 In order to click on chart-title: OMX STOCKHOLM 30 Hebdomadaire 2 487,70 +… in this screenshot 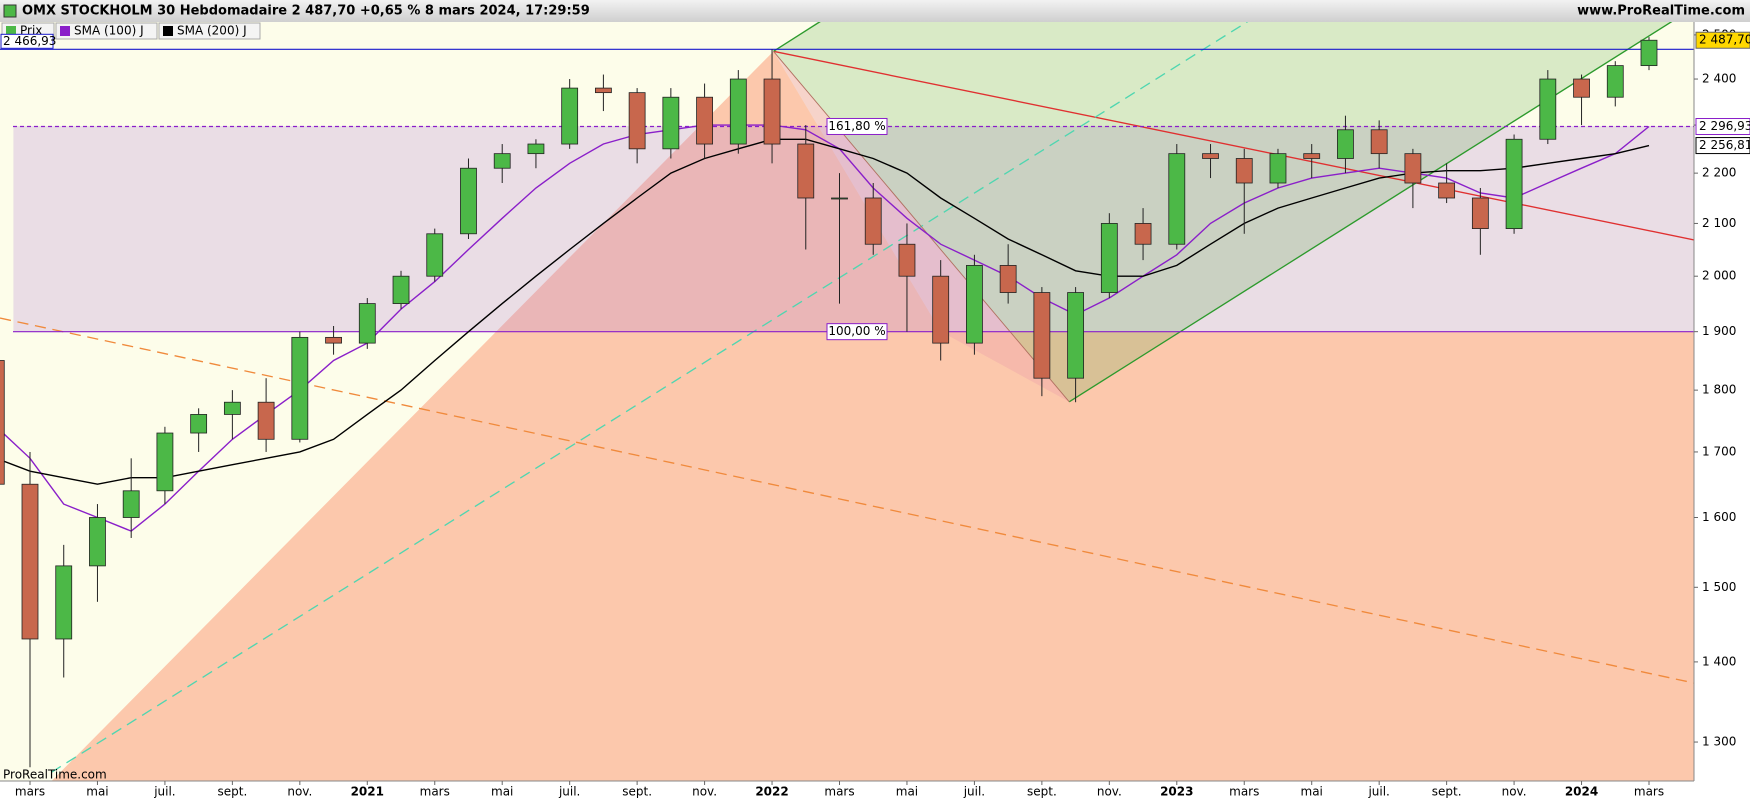, I will do `click(306, 11)`.